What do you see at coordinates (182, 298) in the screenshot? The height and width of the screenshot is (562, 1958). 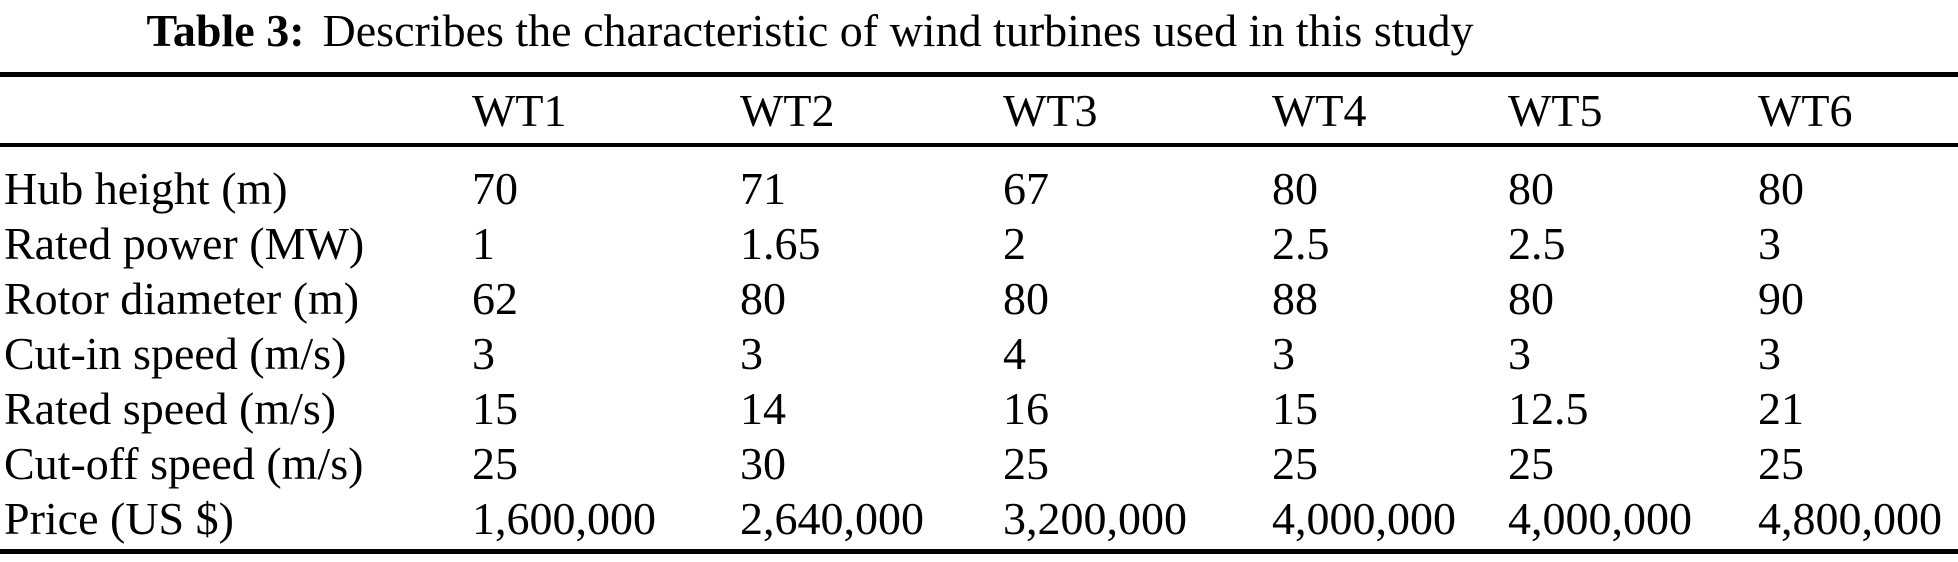 I see `row-label: Rotor diameter (m)` at bounding box center [182, 298].